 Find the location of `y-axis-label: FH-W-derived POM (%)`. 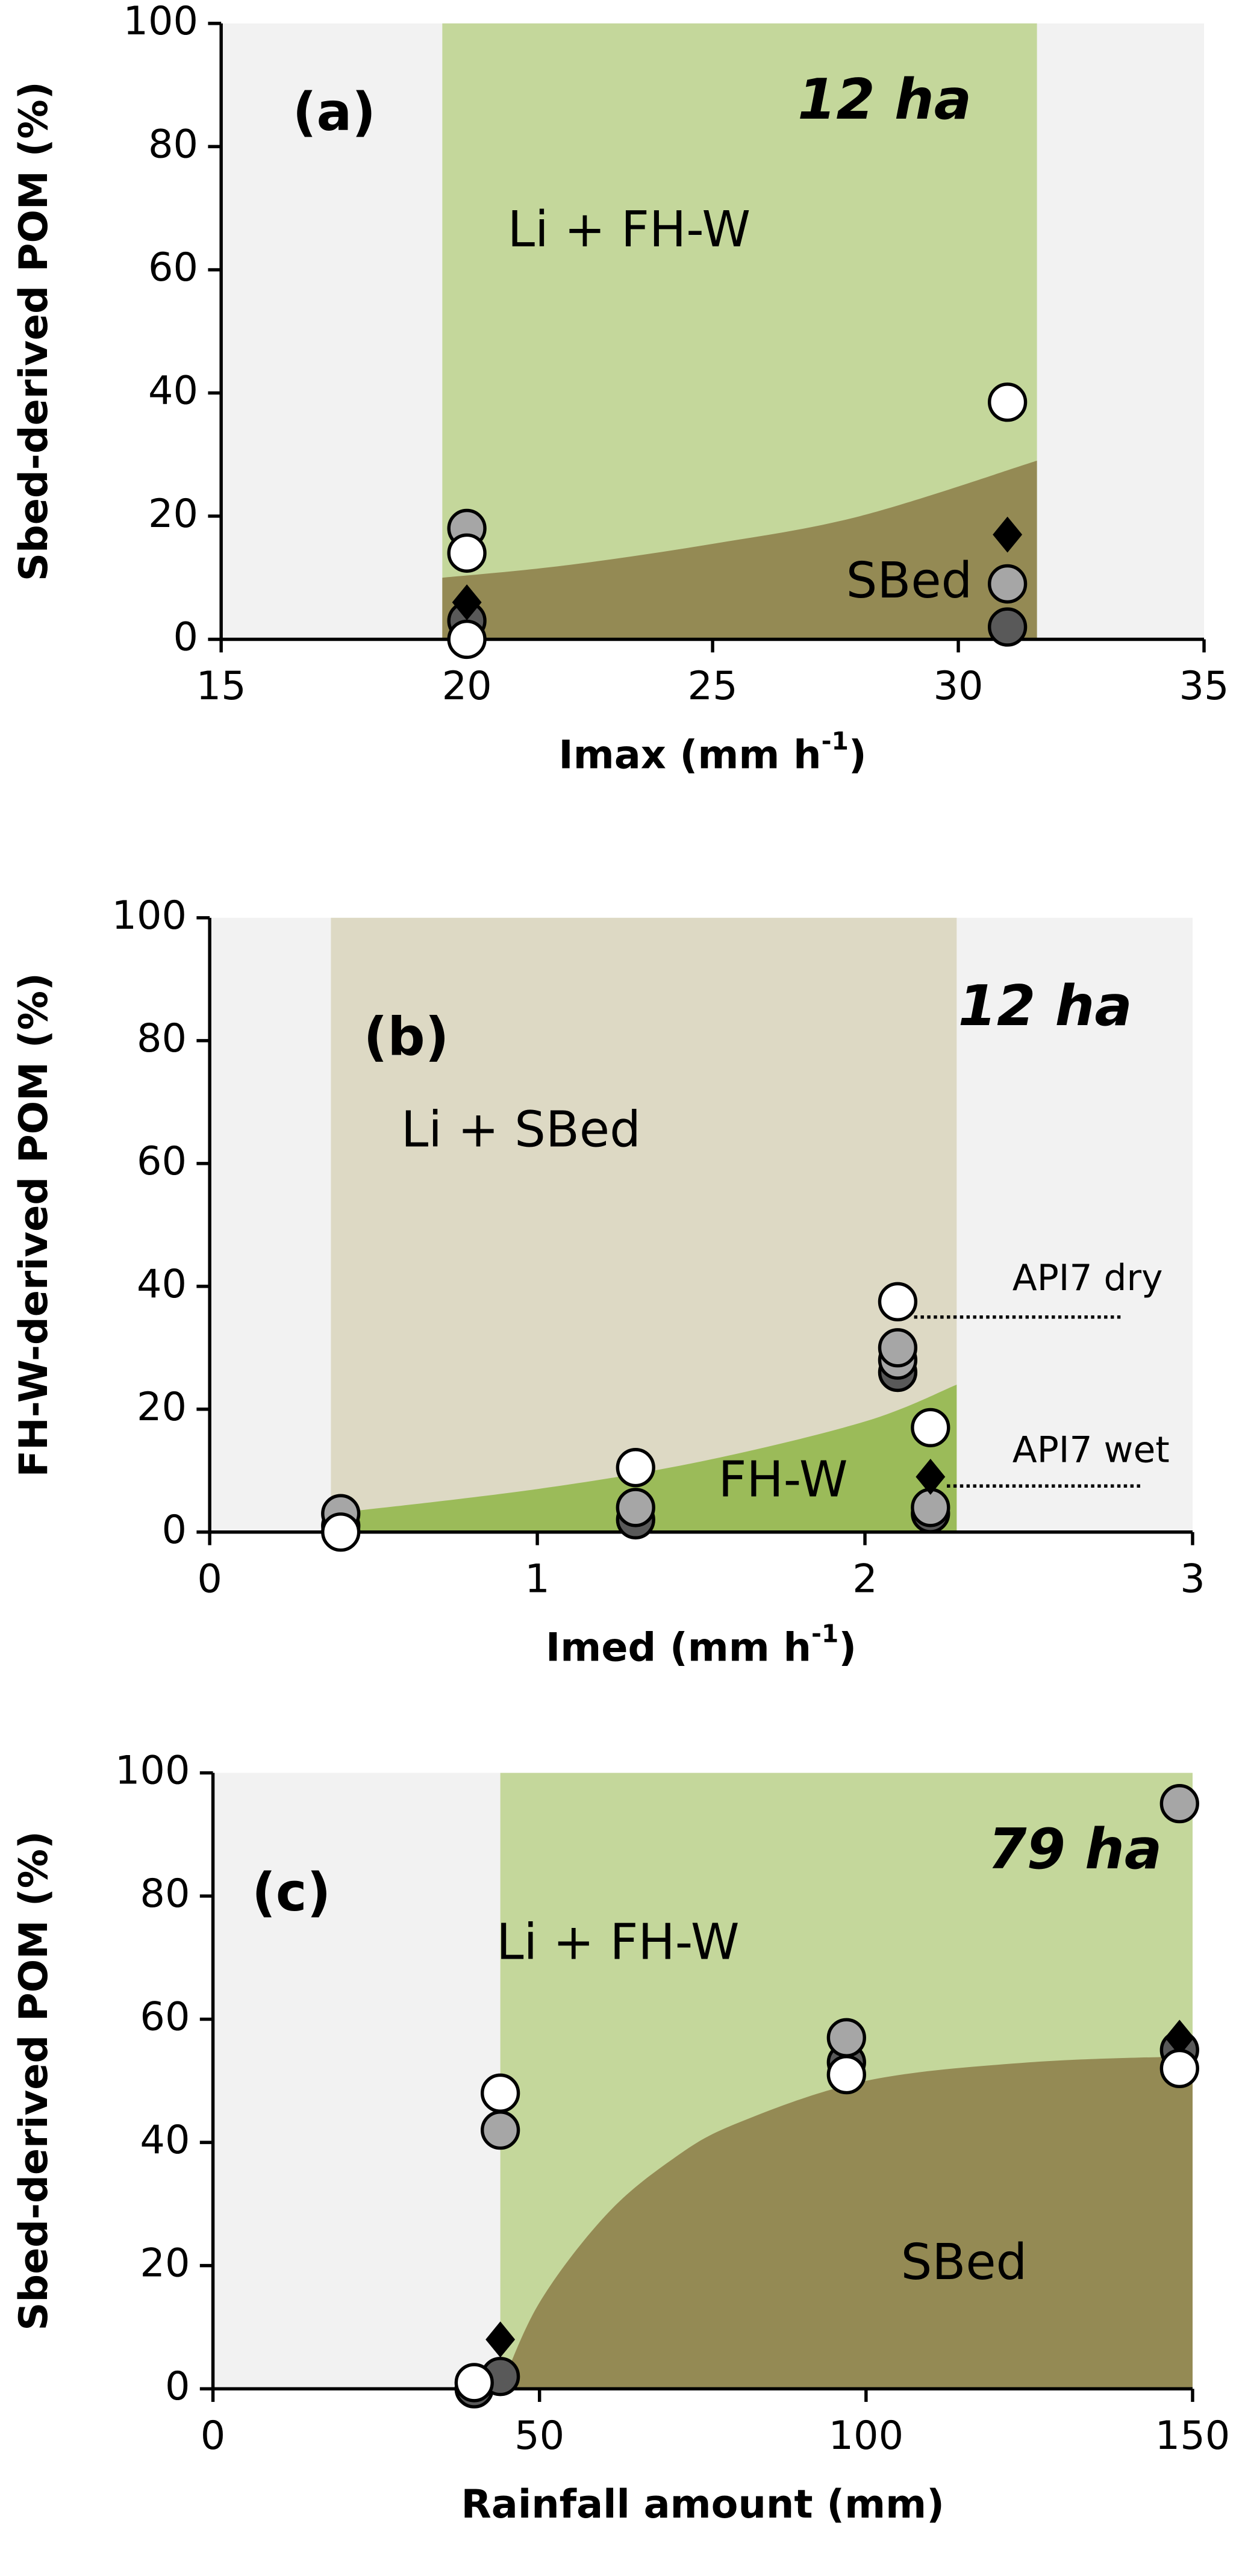

y-axis-label: FH-W-derived POM (%) is located at coordinates (34, 1225).